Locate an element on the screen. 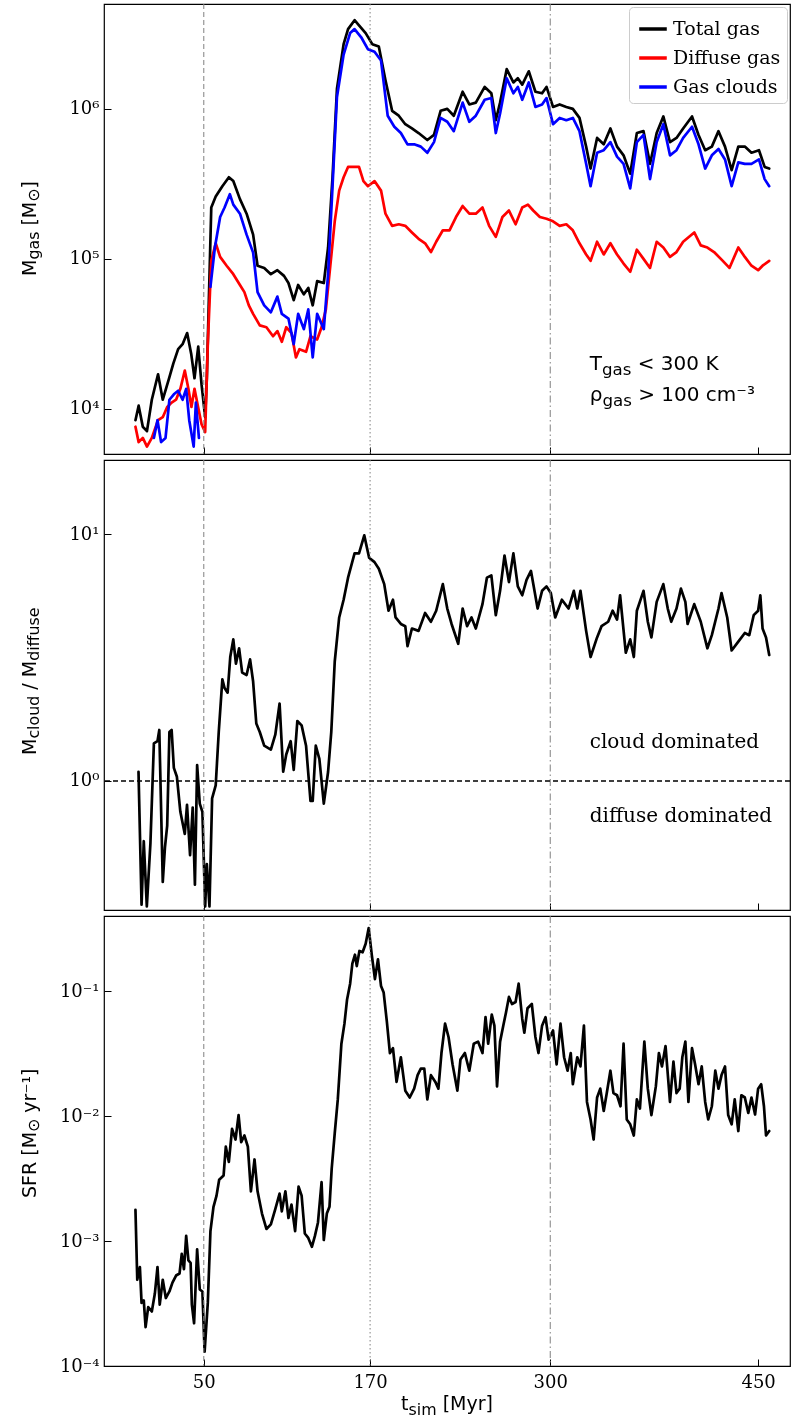 This screenshot has height=1421, width=792. legend-label: Total gas is located at coordinates (716, 28).